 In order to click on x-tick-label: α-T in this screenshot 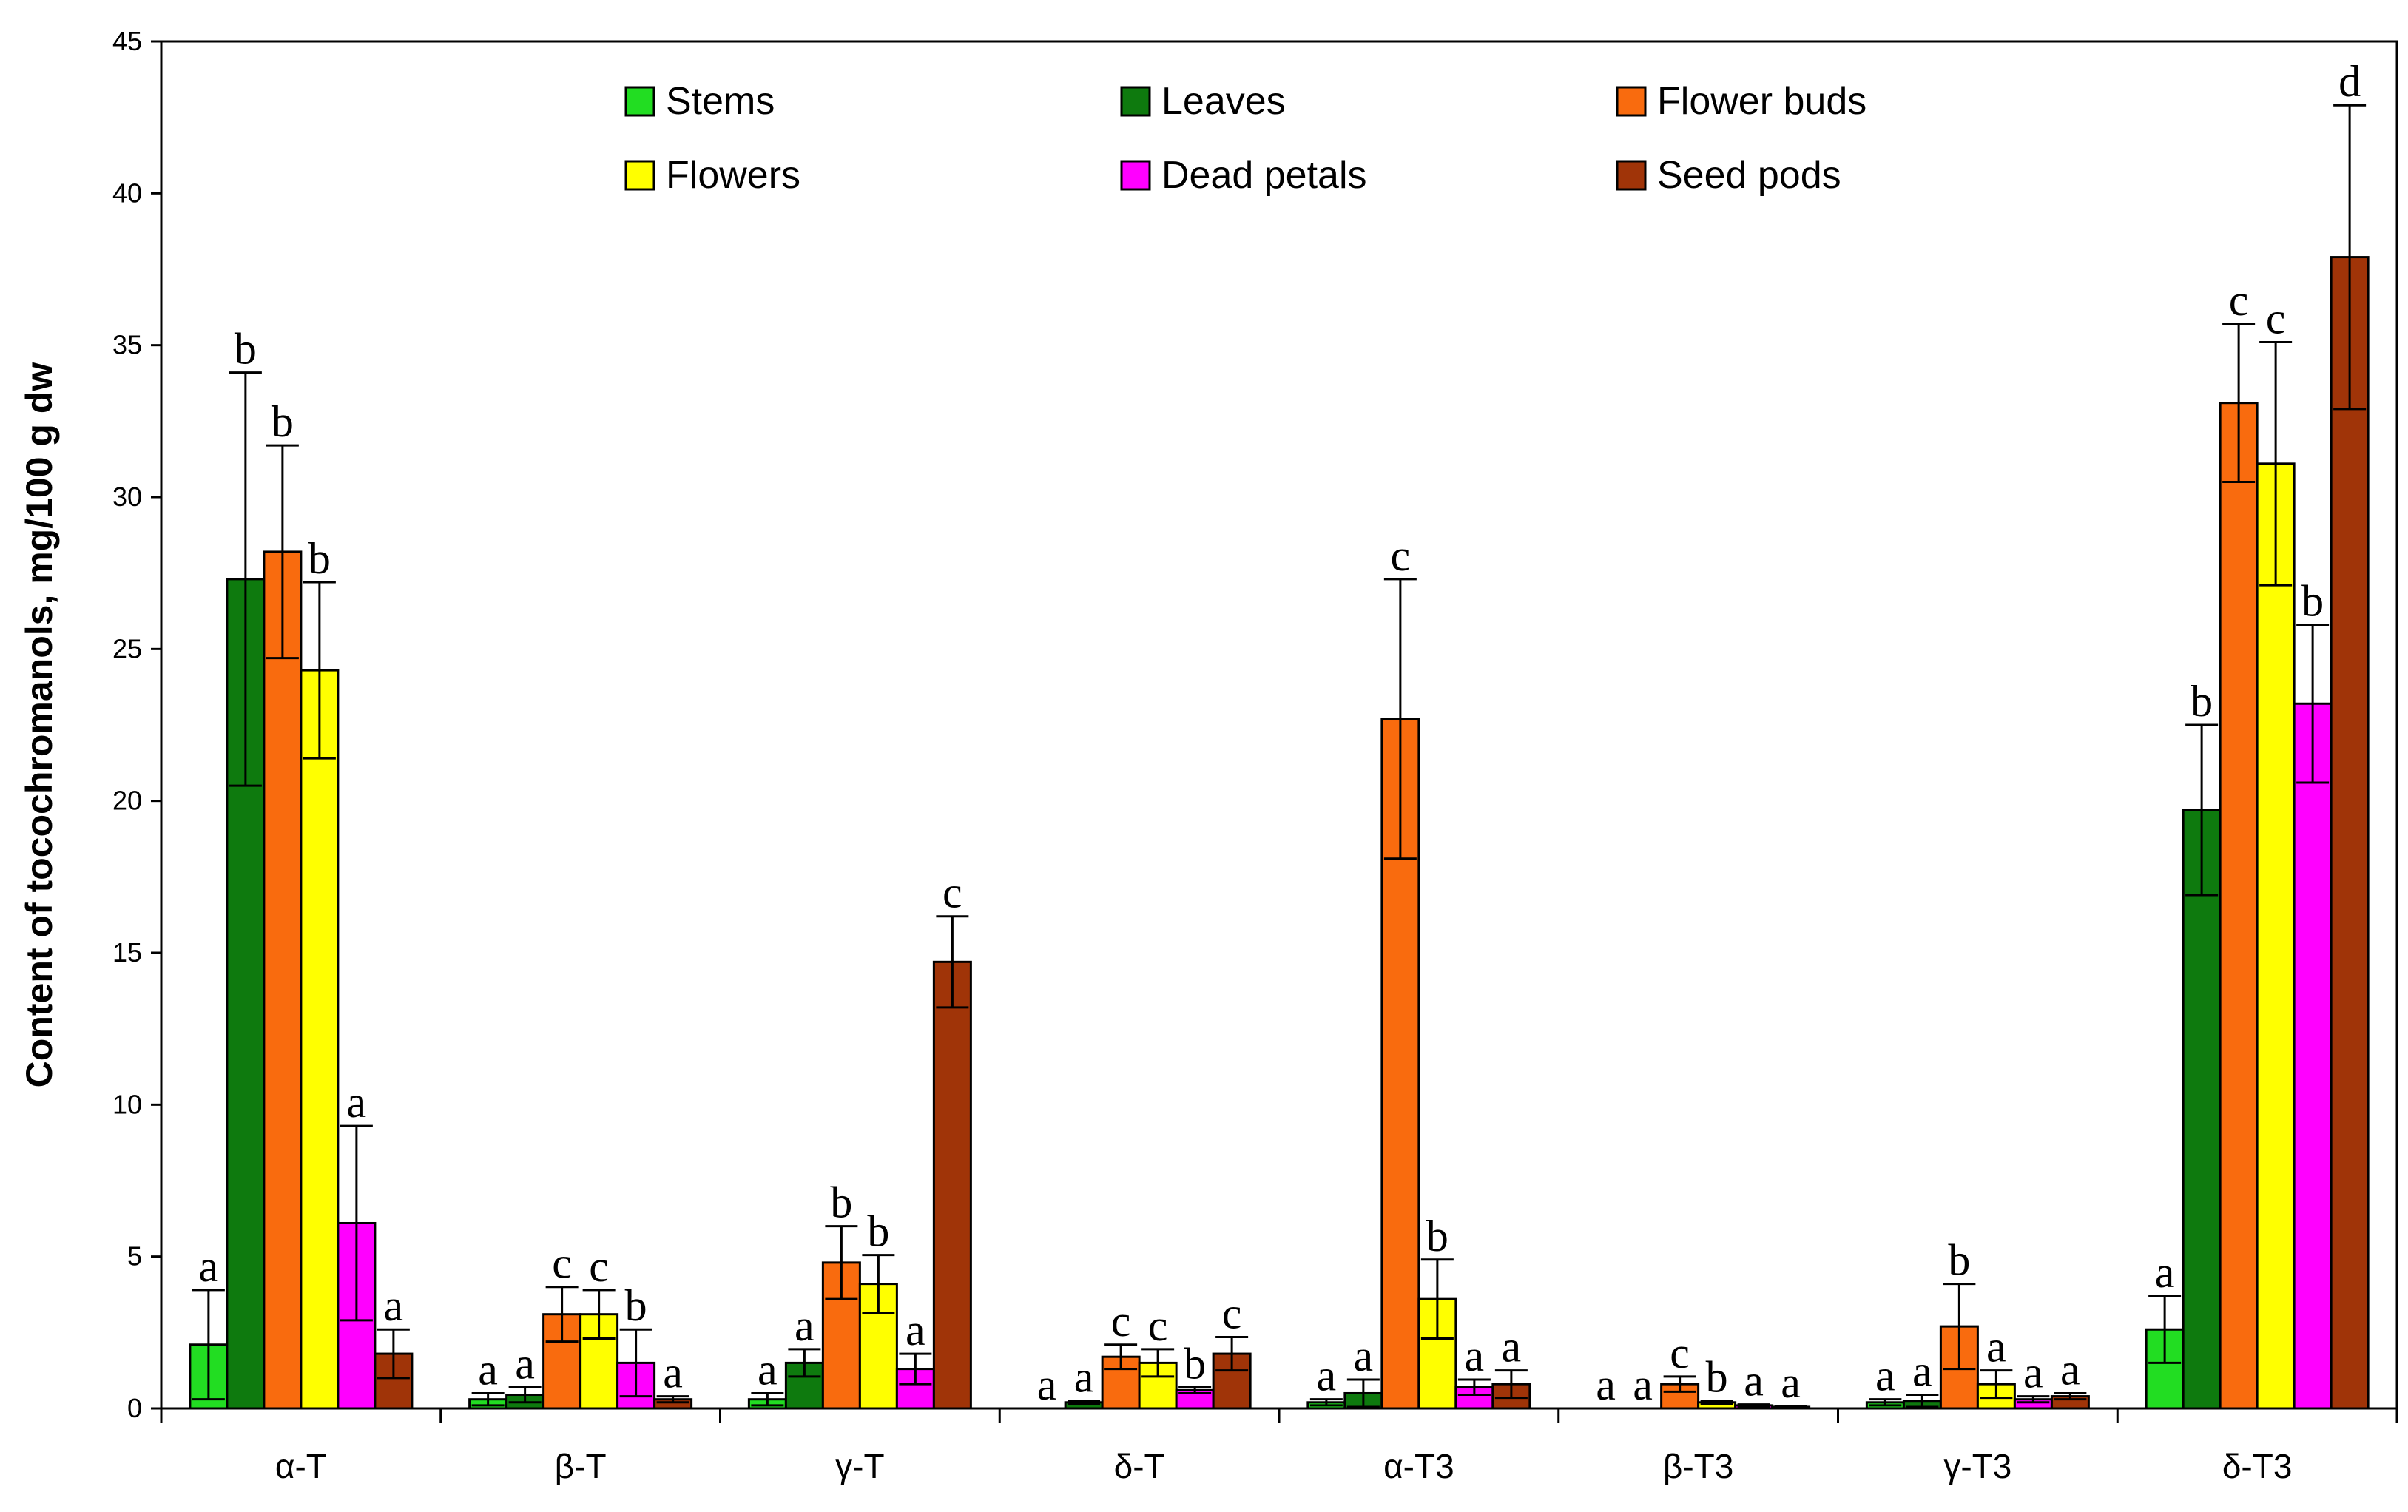, I will do `click(301, 1466)`.